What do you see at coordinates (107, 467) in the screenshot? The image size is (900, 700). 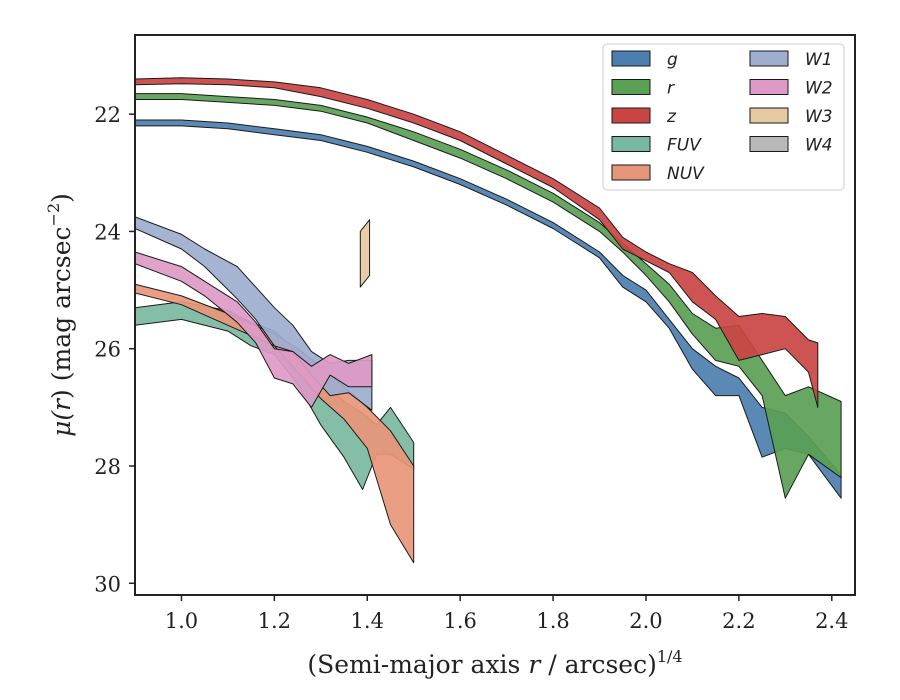 I see `y-tick-label: 28` at bounding box center [107, 467].